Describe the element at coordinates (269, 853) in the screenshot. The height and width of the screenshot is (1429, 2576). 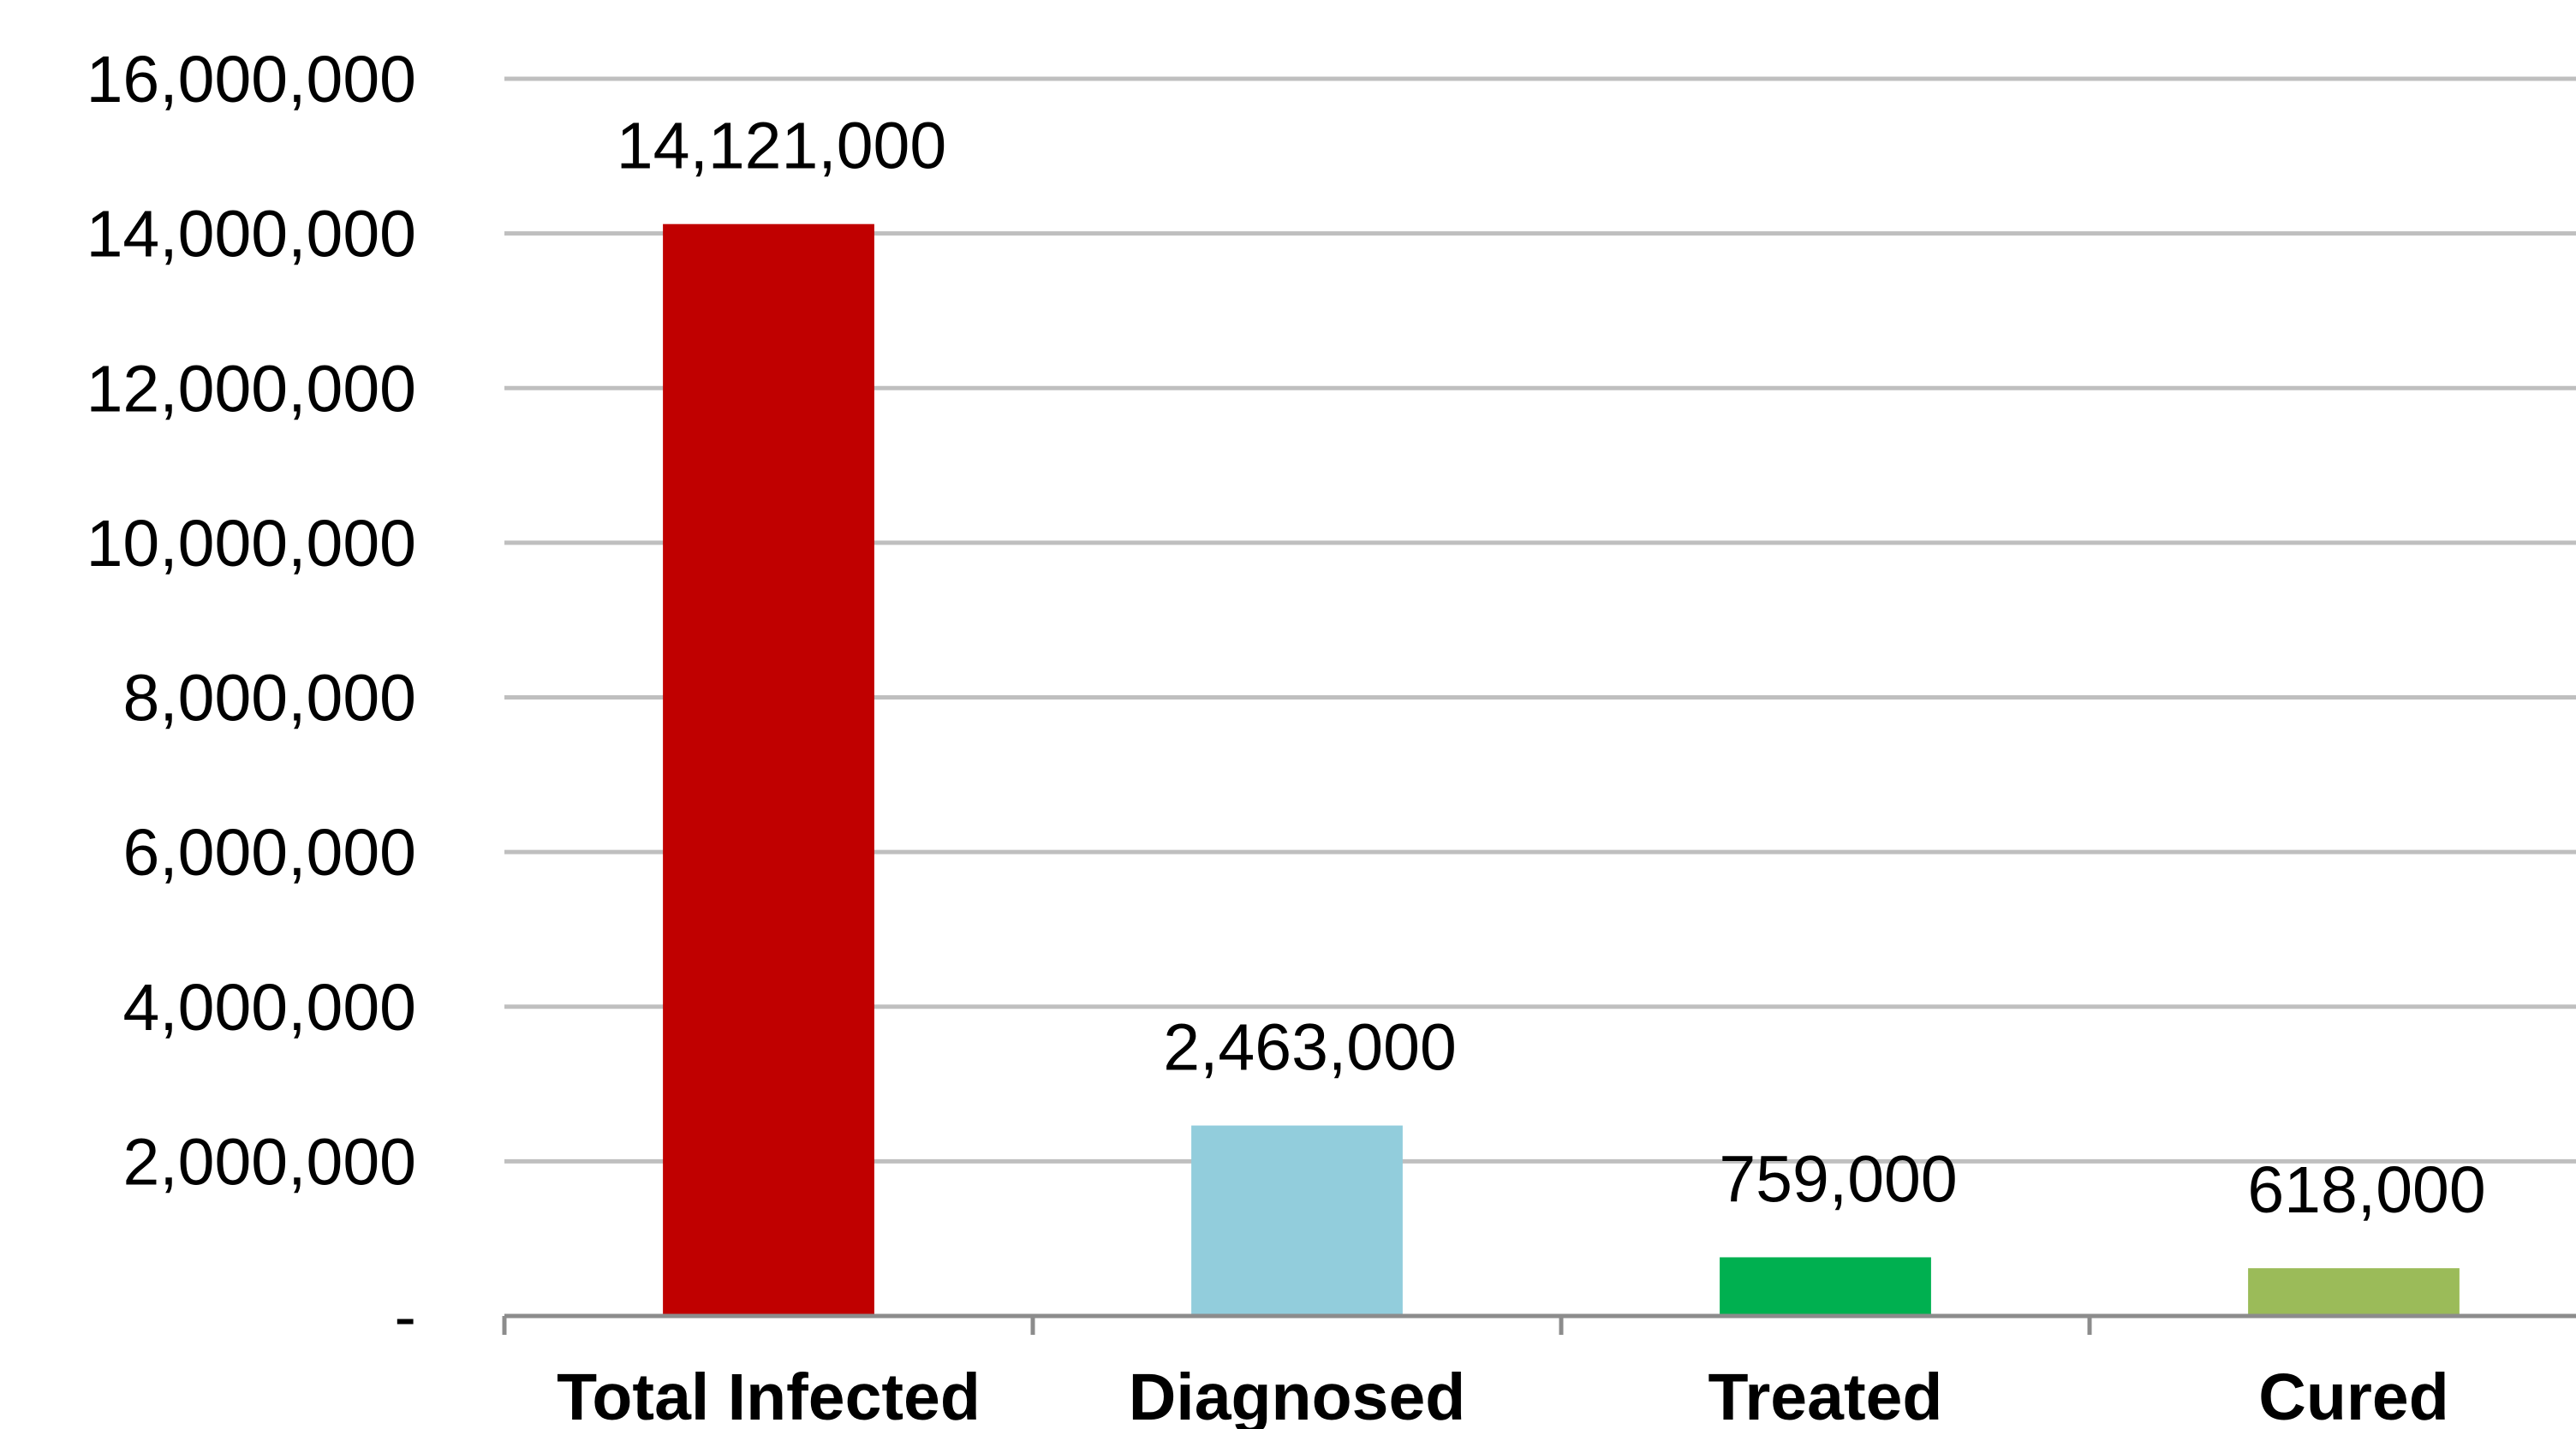
I see `y-tick-label: 6,000,000` at that location.